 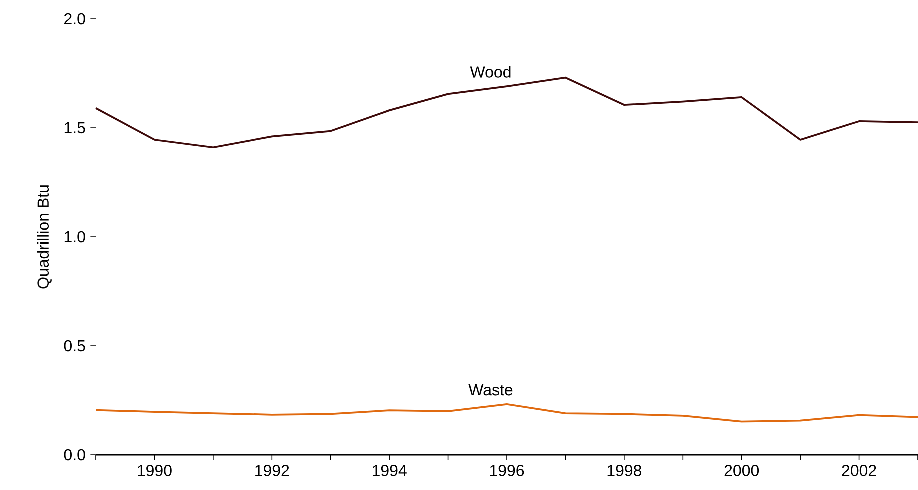 What do you see at coordinates (490, 390) in the screenshot?
I see `series-label: Waste` at bounding box center [490, 390].